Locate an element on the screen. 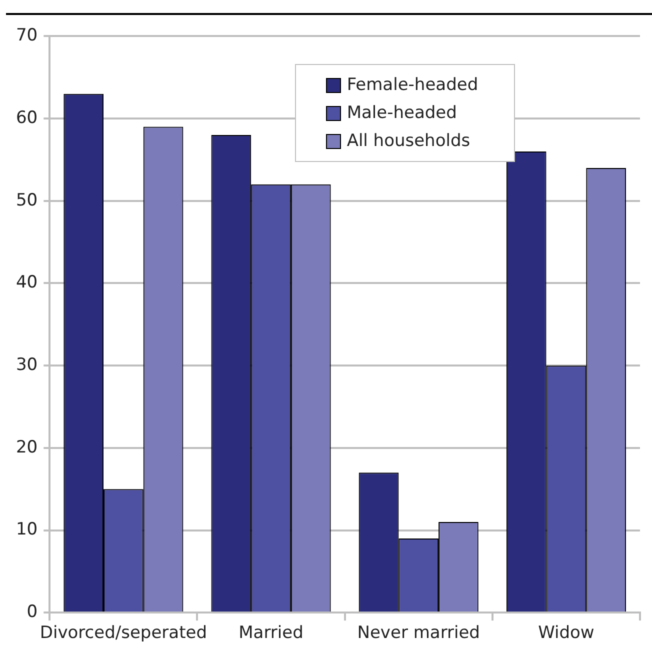 The height and width of the screenshot is (653, 652). y-tick-label: 0 is located at coordinates (32, 612).